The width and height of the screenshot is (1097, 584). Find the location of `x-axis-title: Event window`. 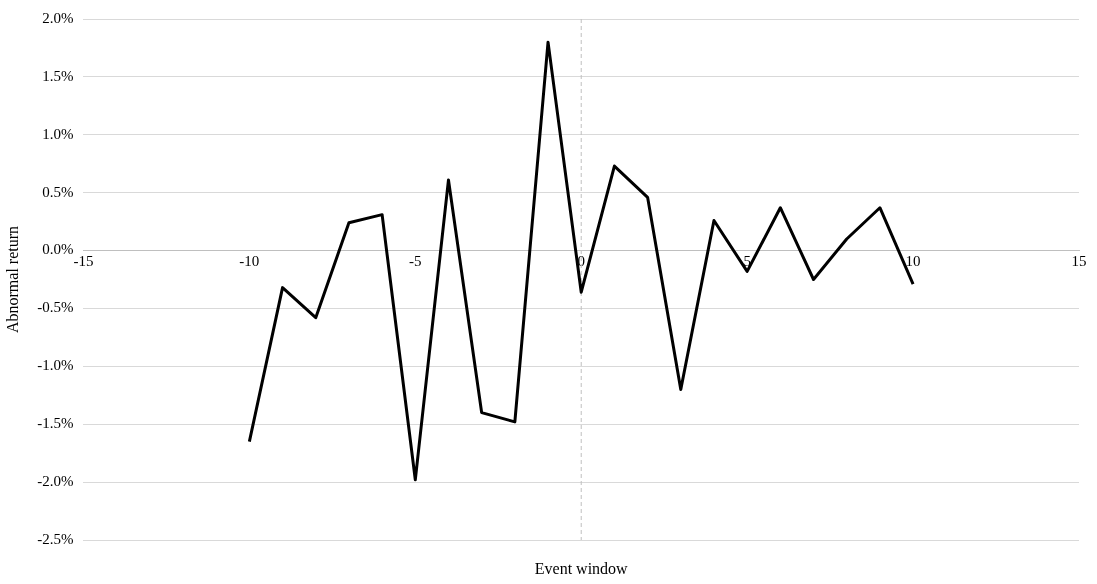

x-axis-title: Event window is located at coordinates (581, 569).